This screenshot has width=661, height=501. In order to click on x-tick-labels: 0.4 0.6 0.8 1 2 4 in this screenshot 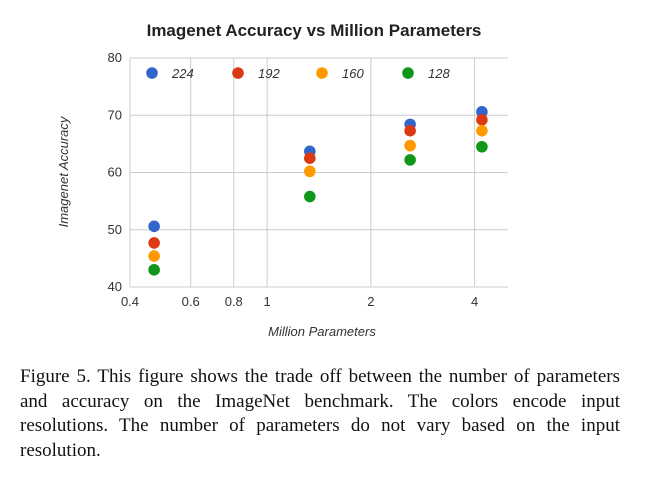, I will do `click(299, 301)`.